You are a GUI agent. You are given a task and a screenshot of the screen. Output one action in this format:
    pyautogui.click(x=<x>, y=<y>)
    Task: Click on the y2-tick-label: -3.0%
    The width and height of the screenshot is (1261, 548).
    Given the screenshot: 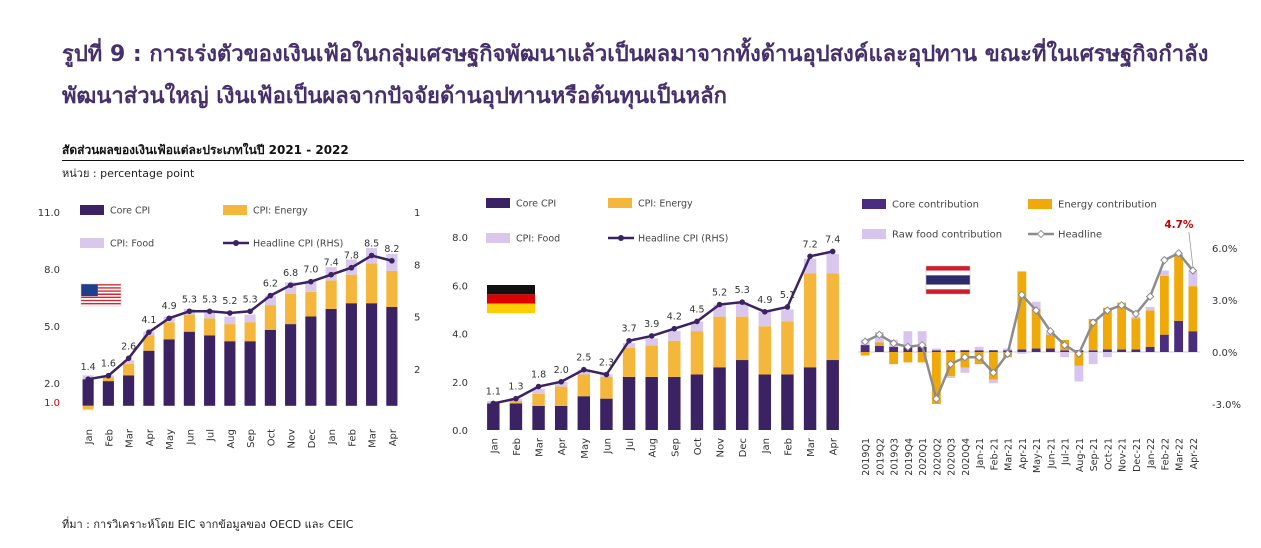 What is the action you would take?
    pyautogui.click(x=1226, y=405)
    